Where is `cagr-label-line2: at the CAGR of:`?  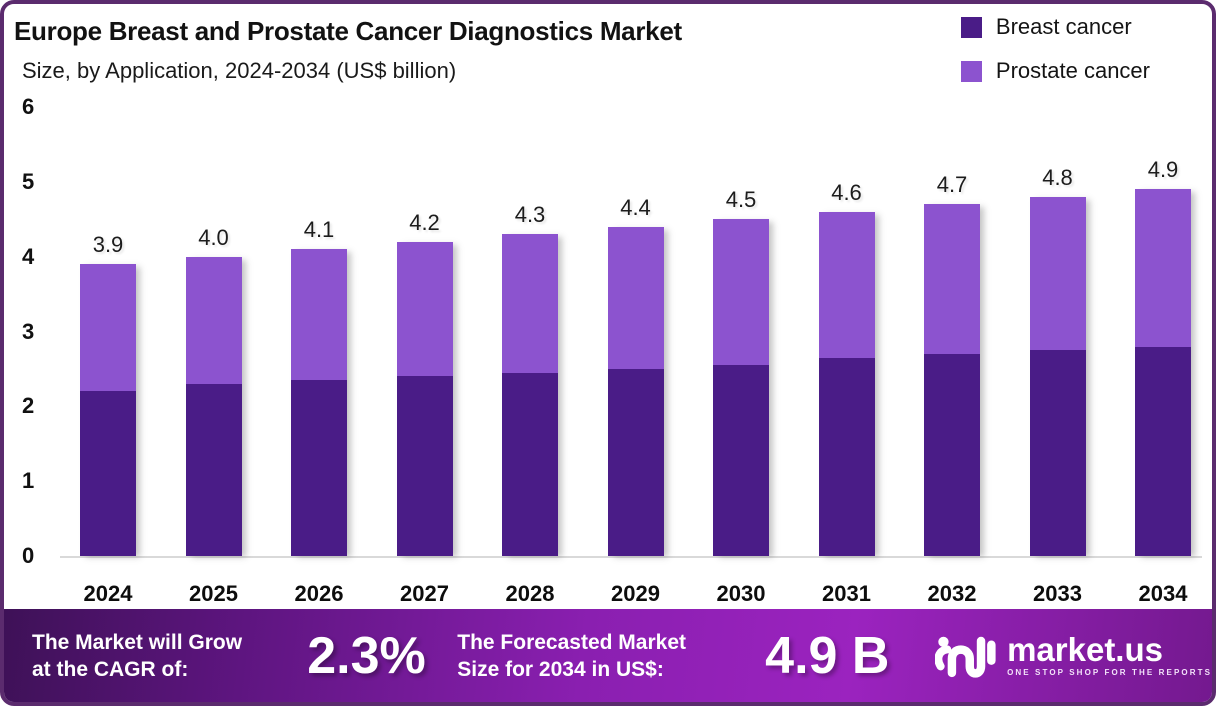 cagr-label-line2: at the CAGR of: is located at coordinates (110, 669).